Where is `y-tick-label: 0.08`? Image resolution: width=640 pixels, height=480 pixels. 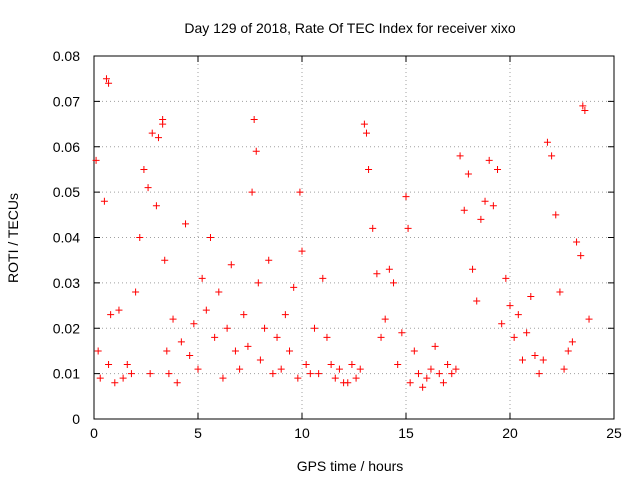
y-tick-label: 0.08 is located at coordinates (66, 56).